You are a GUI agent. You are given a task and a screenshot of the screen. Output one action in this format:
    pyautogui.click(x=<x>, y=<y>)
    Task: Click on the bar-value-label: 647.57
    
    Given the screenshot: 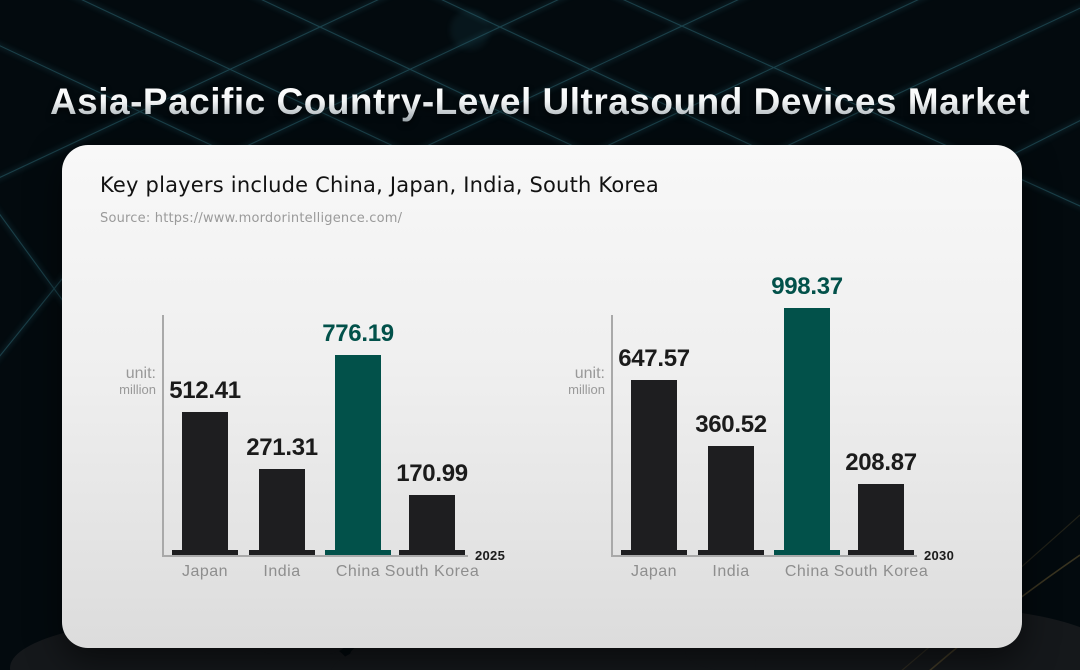 What is the action you would take?
    pyautogui.click(x=654, y=358)
    